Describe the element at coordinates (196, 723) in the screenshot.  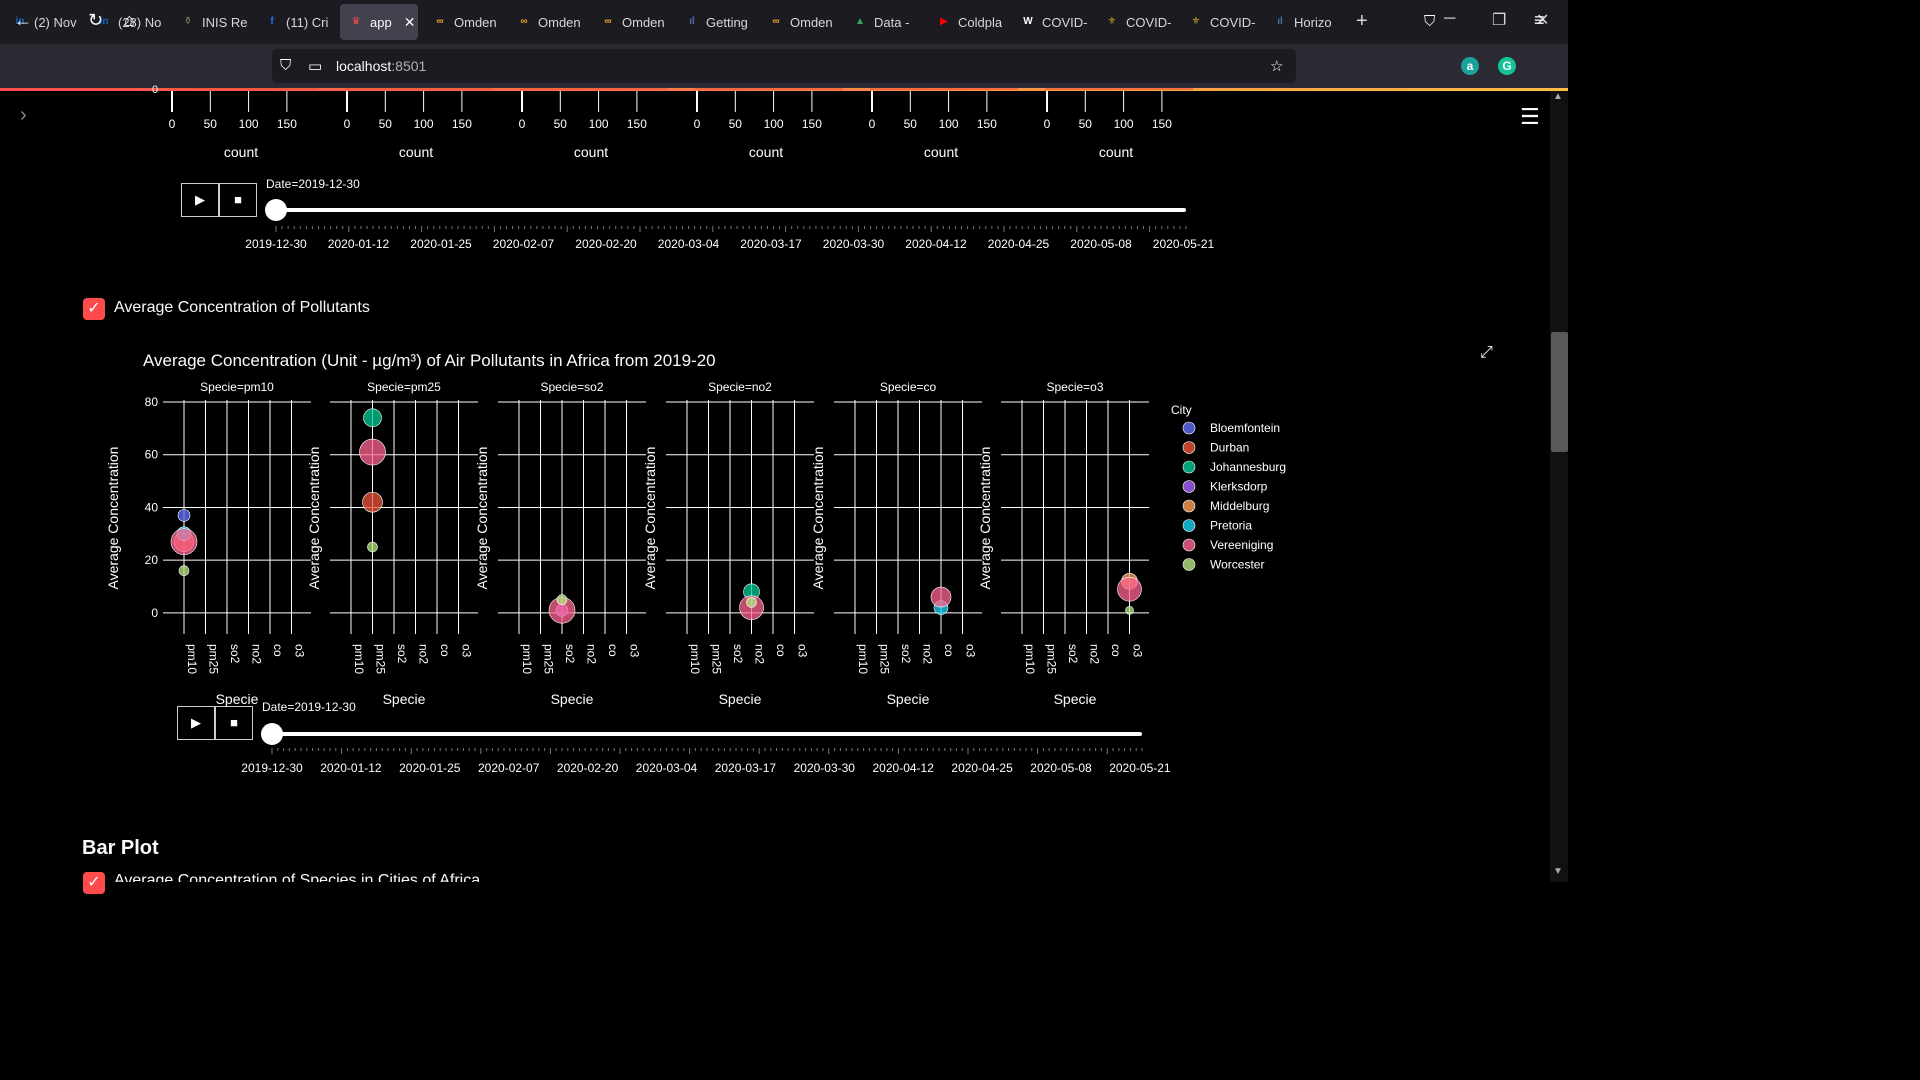
I see `play-button: ▶` at that location.